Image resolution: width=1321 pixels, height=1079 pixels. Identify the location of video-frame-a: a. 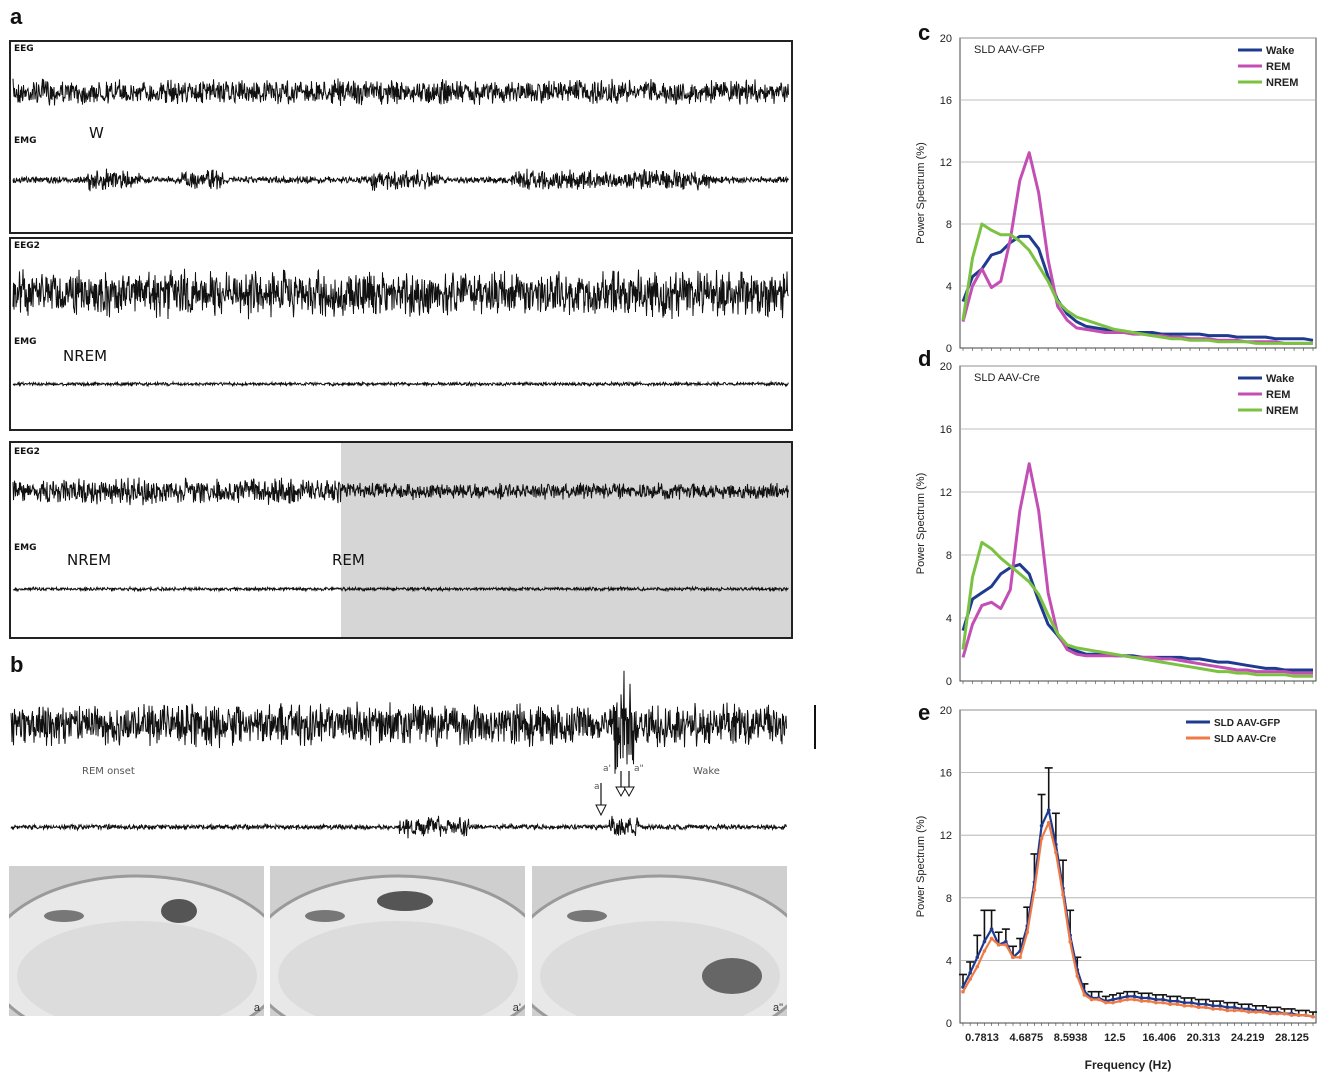
(136, 941).